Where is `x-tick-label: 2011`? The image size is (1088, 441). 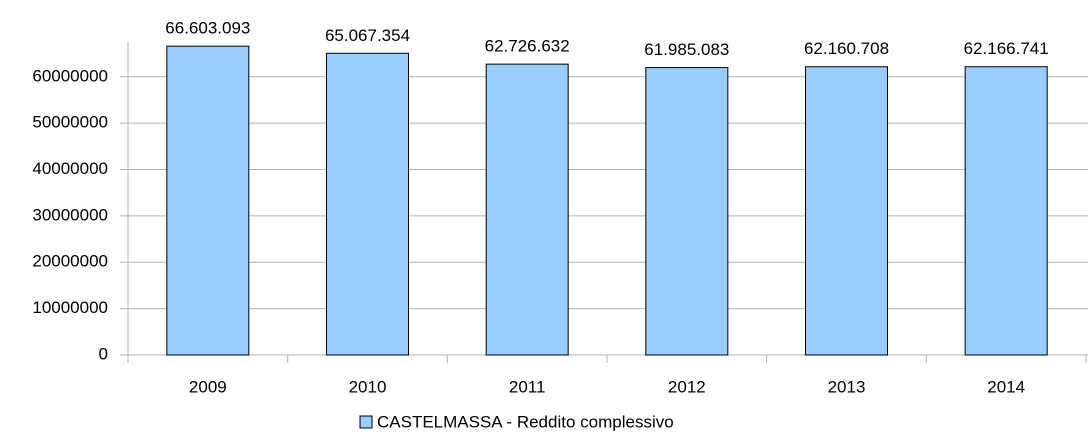 x-tick-label: 2011 is located at coordinates (527, 386).